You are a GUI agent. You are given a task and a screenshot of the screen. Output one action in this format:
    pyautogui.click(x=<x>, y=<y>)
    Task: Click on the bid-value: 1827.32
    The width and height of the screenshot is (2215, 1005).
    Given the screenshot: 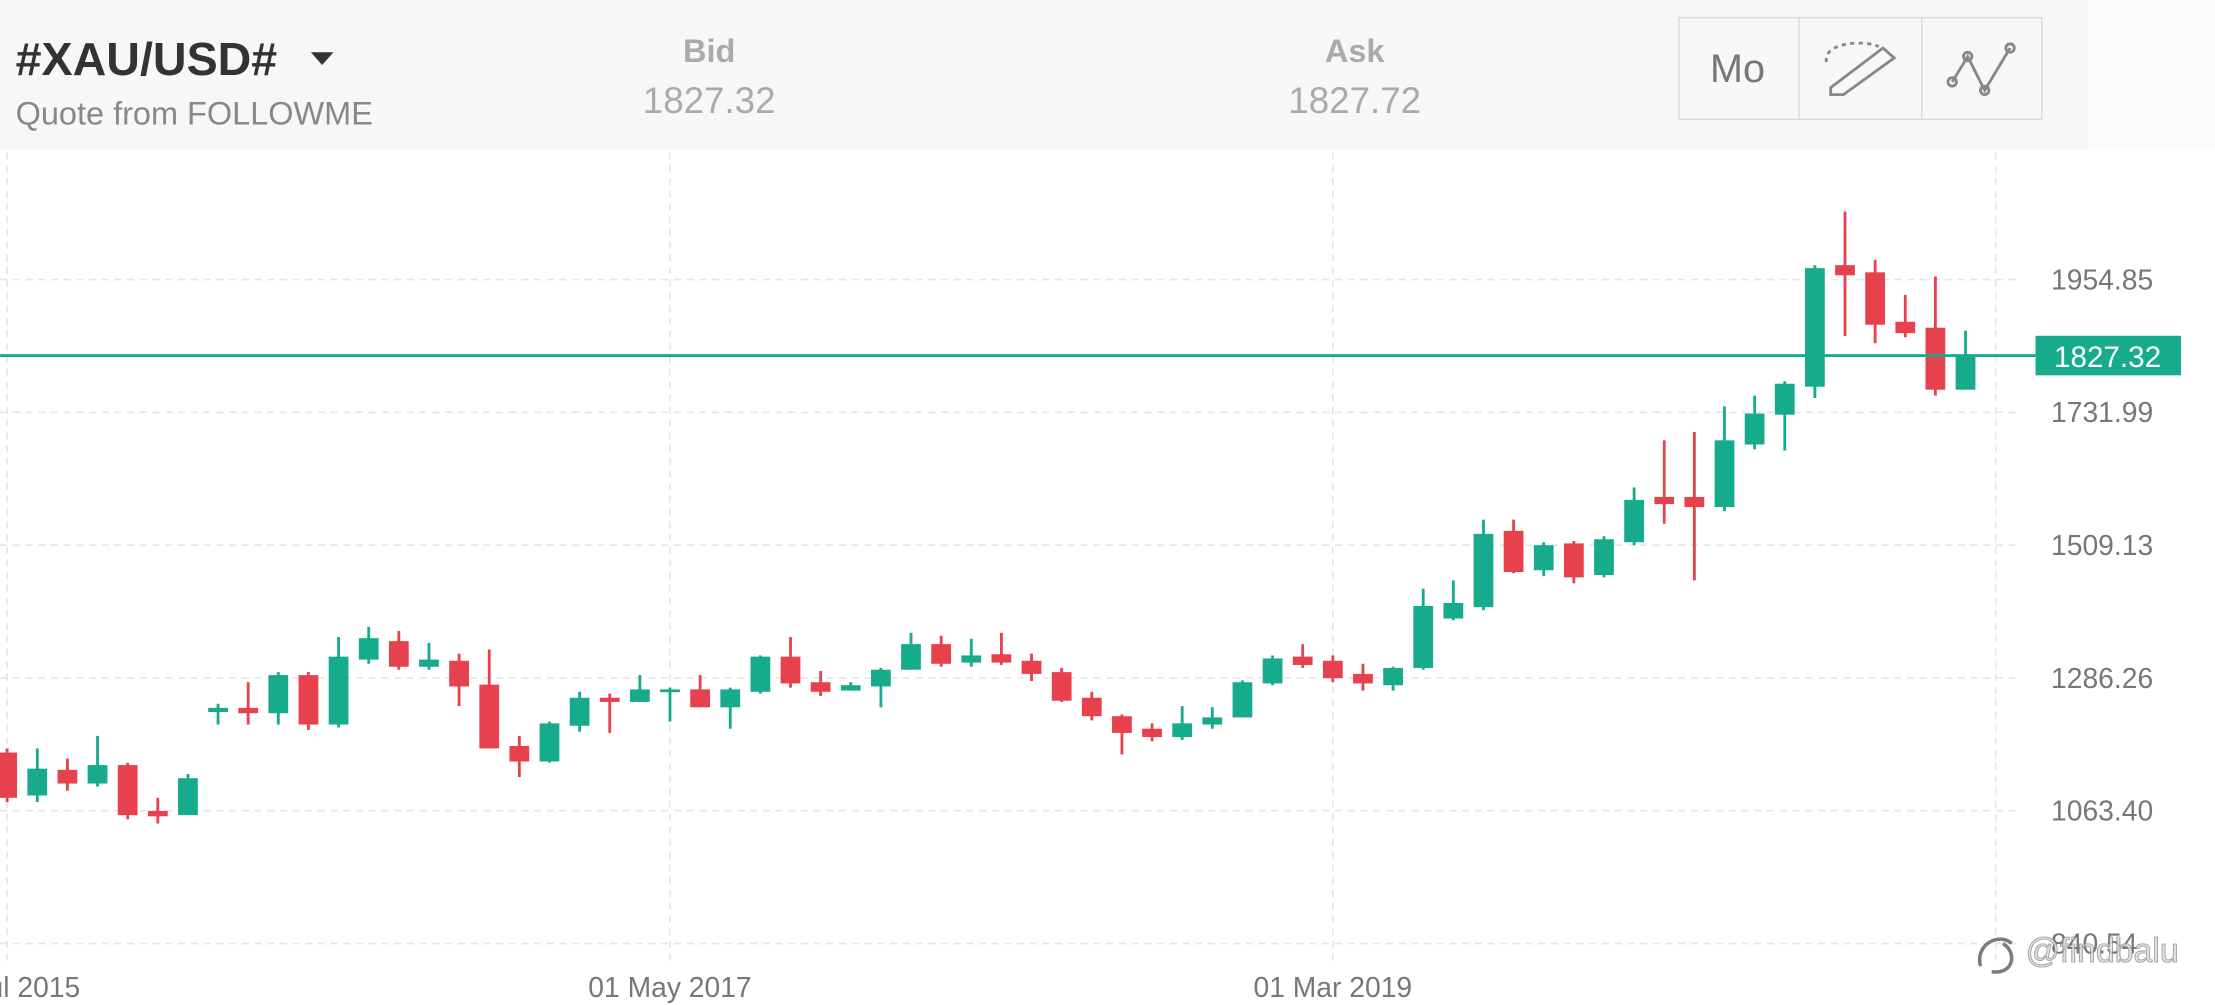 What is the action you would take?
    pyautogui.click(x=709, y=100)
    